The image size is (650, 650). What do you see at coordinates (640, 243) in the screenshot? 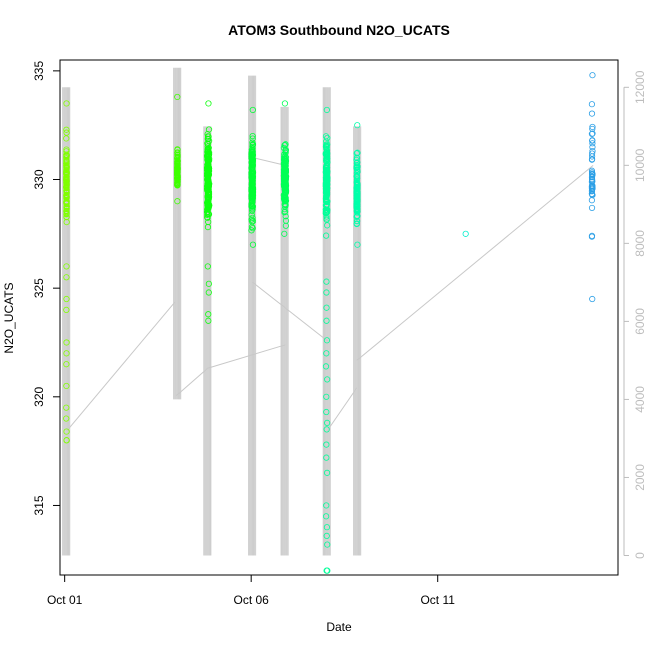
I see `y2-tick-label: 8000` at bounding box center [640, 243].